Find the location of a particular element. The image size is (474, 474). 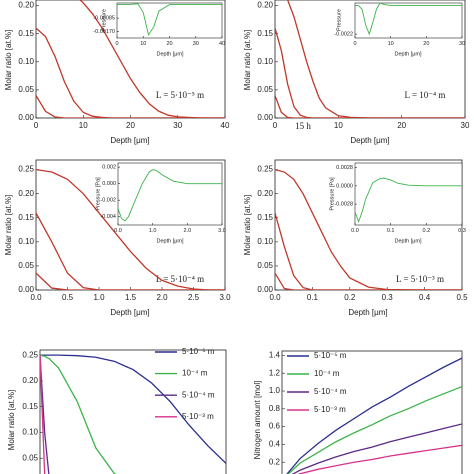

x-tick-label: 0 is located at coordinates (116, 44).